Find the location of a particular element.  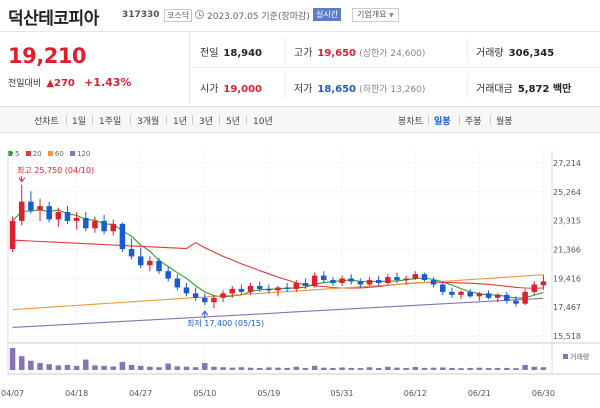

change-row: 전일대비 ▲270 +1.43% is located at coordinates (69, 82).